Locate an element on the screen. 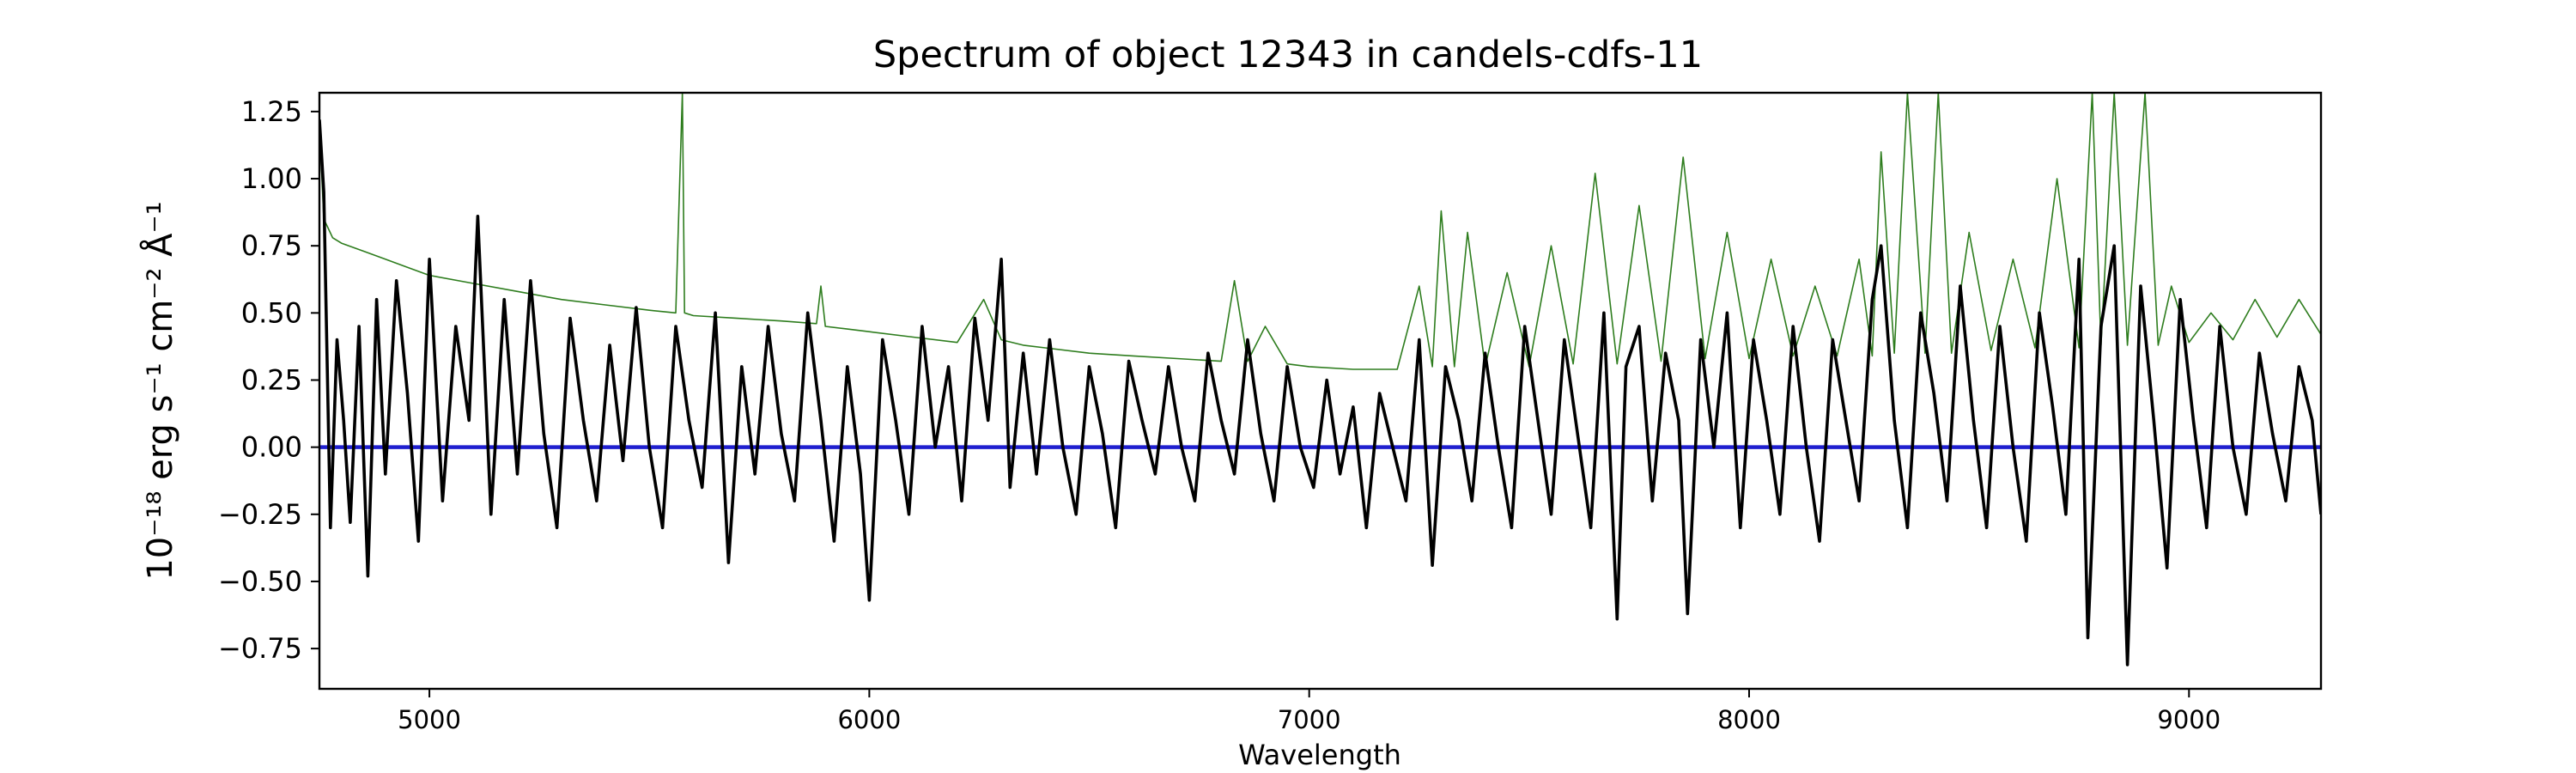 This screenshot has width=2576, height=773. x-axis: 5000 6000 7000 8000 9000 is located at coordinates (1309, 711).